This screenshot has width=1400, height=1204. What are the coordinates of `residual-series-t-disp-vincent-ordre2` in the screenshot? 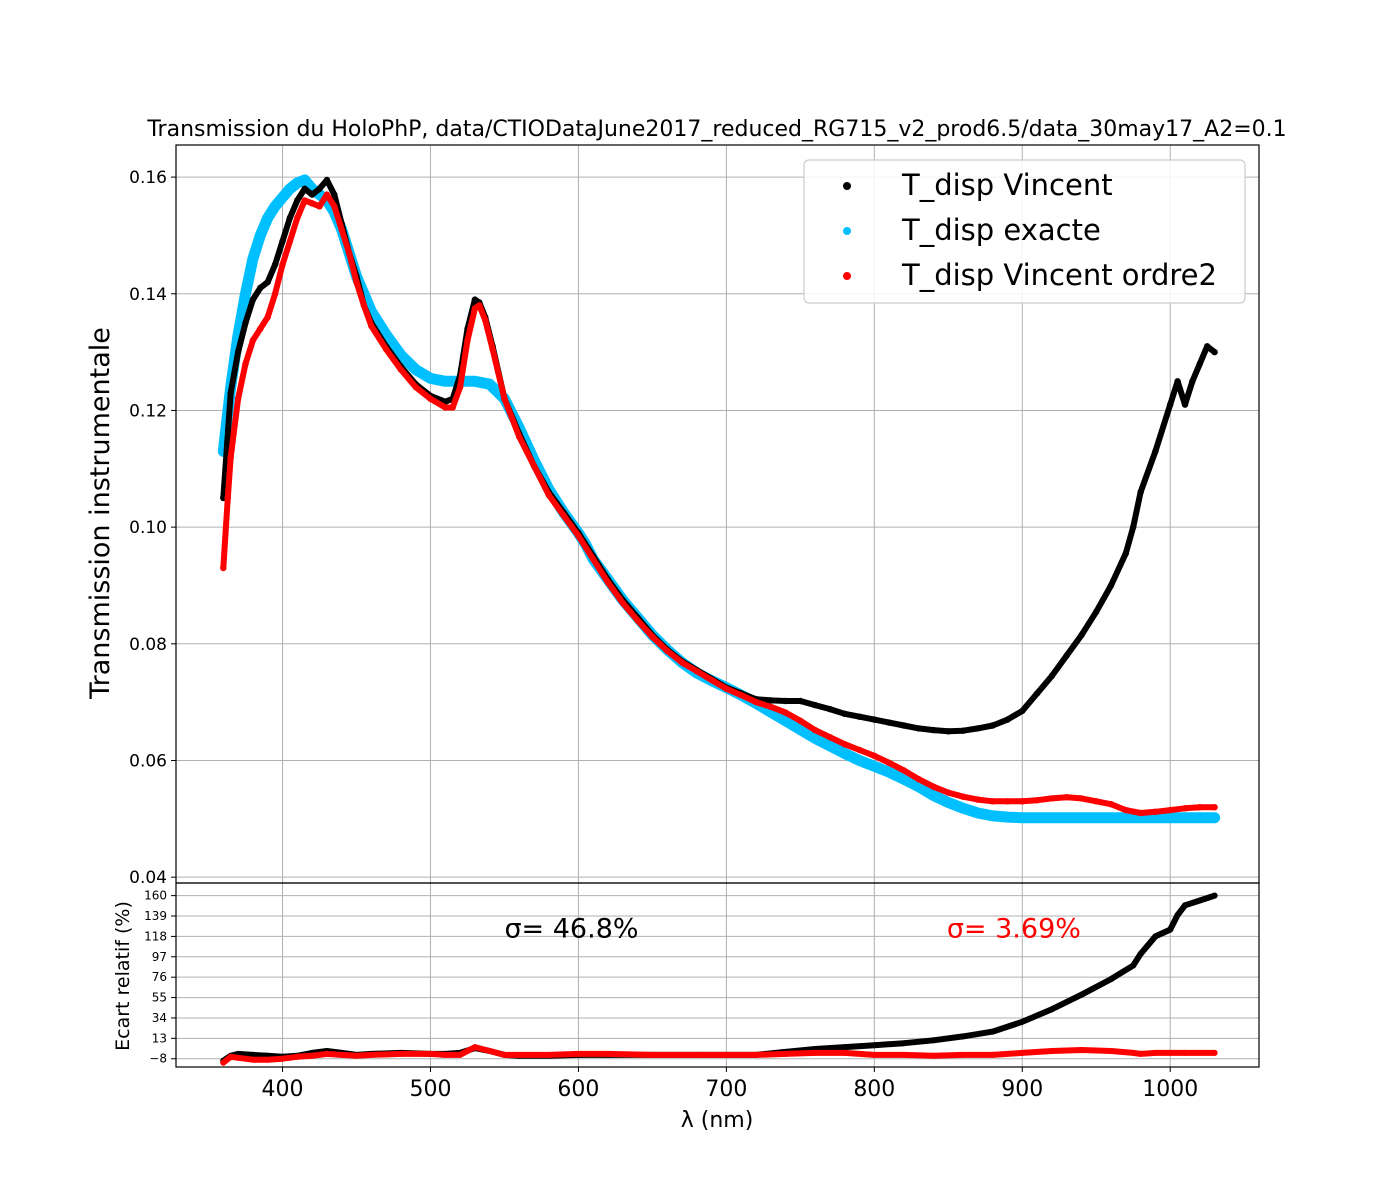 It's located at (719, 1055).